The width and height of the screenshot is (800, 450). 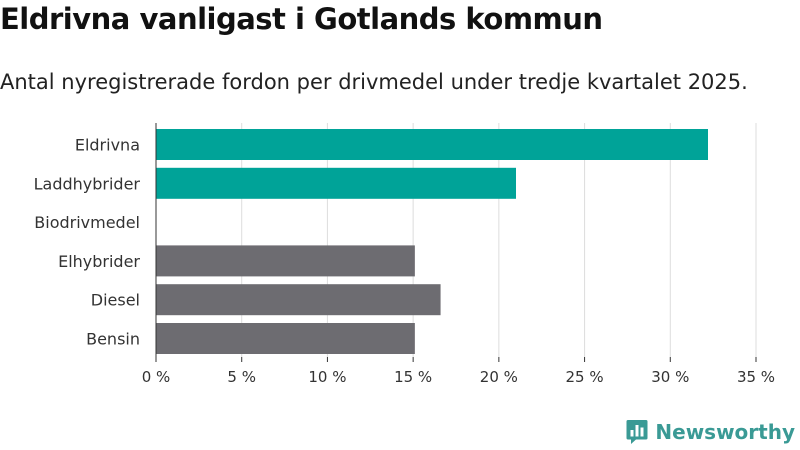 I want to click on category-label: Eldrivna, so click(x=107, y=145).